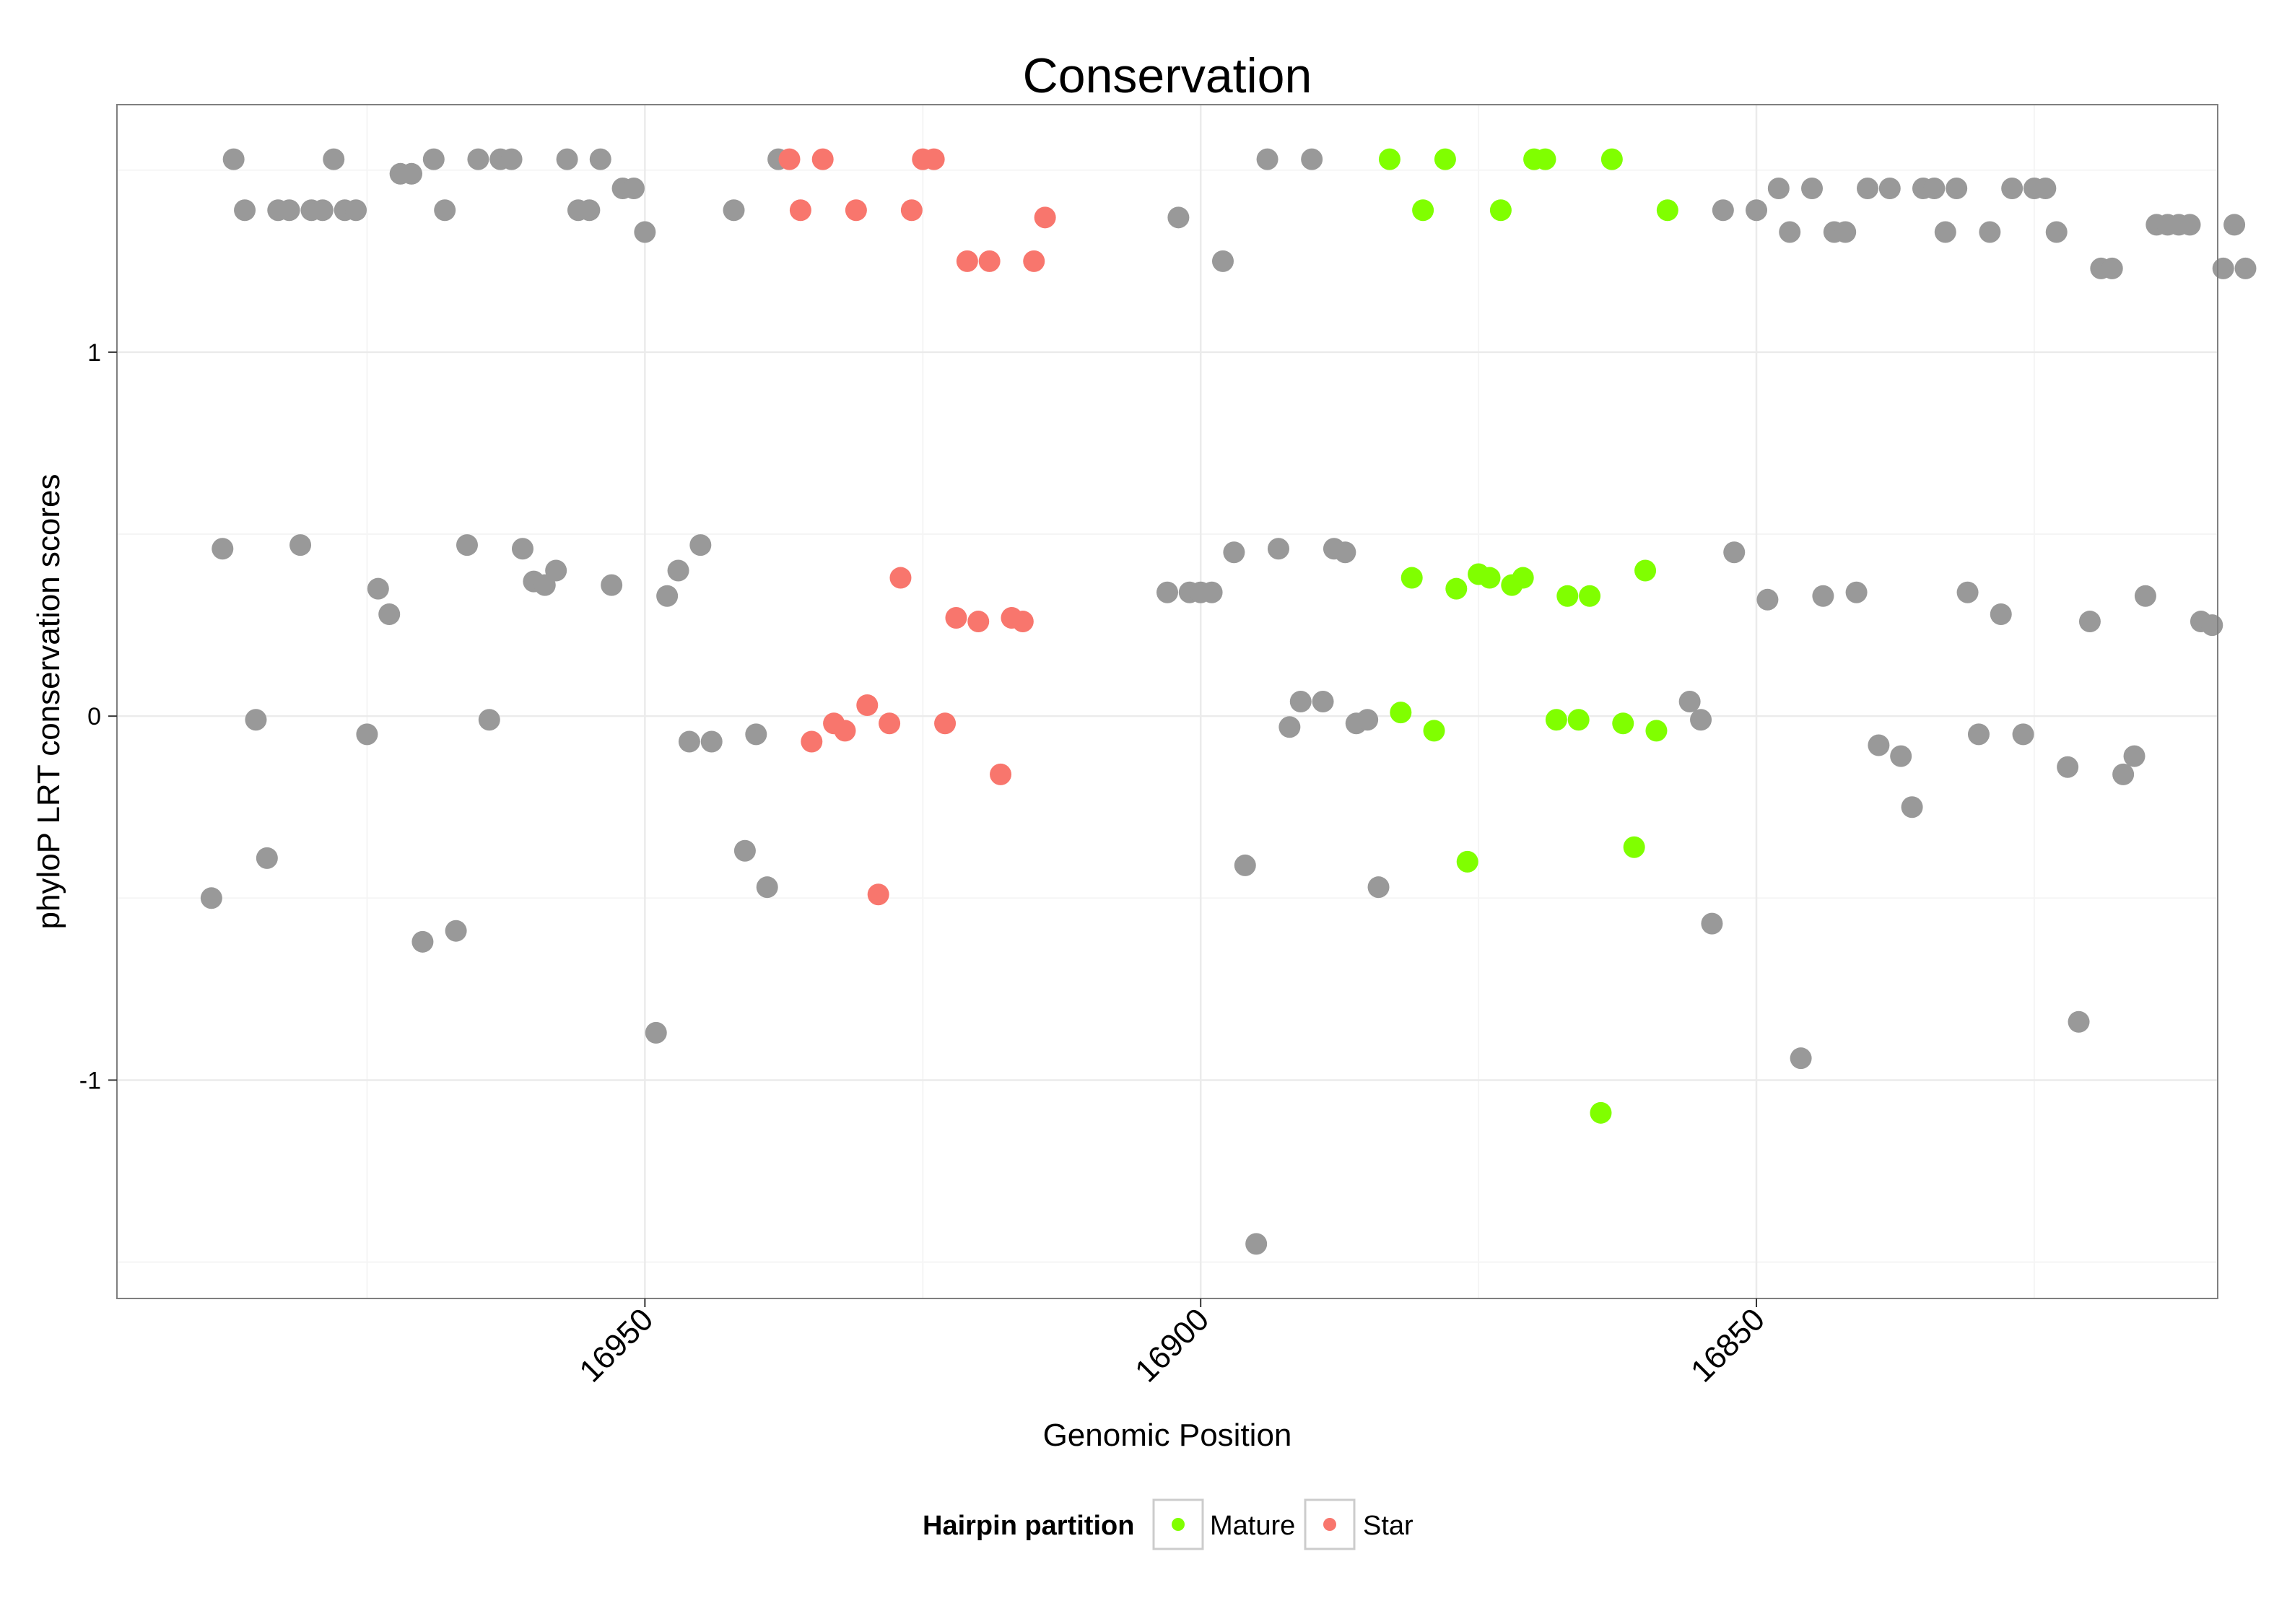 This screenshot has height=1624, width=2274. Describe the element at coordinates (1388, 1526) in the screenshot. I see `legend-label-star: Star` at that location.